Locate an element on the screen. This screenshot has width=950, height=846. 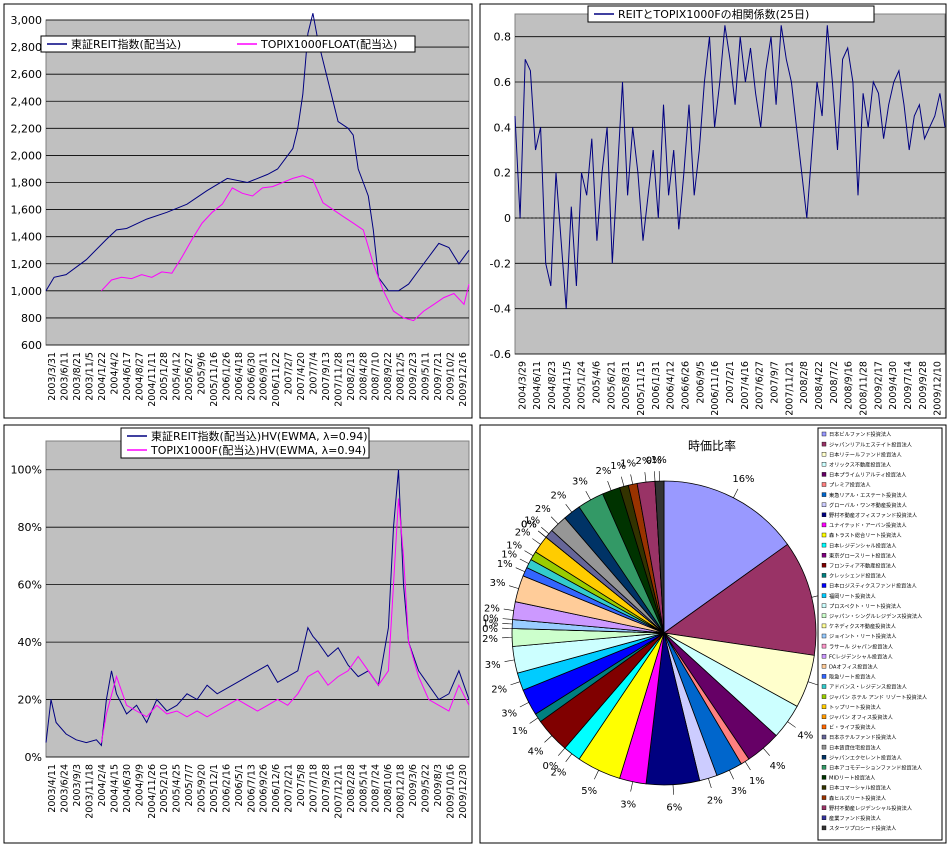
x-tick-label: 2009/12/10 is located at coordinates (938, 388).